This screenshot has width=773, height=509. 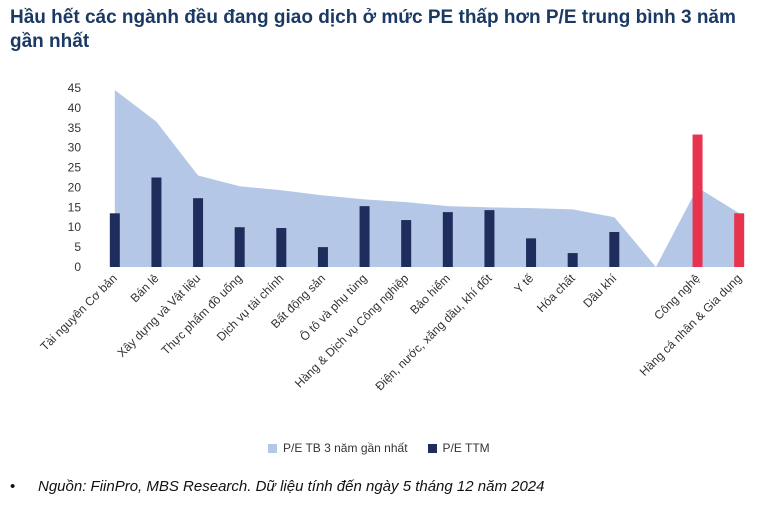 I want to click on x-tick-label: Dầu khí, so click(x=600, y=291).